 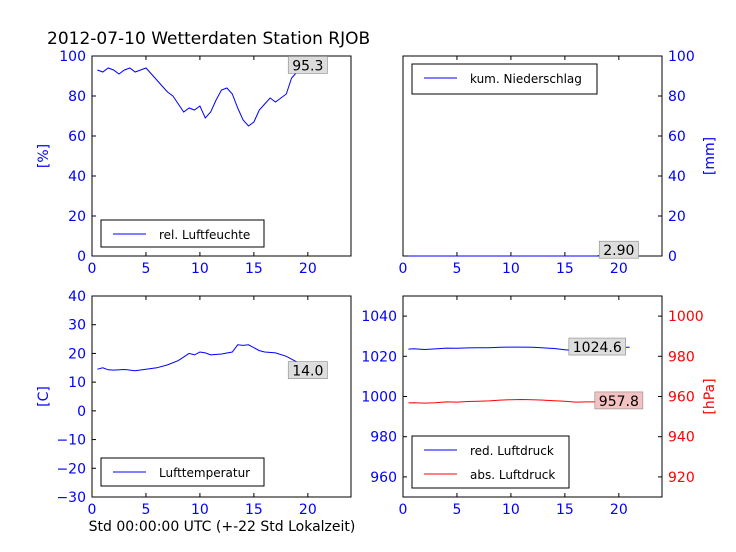 I want to click on y-axis-label: [mm], so click(x=710, y=156).